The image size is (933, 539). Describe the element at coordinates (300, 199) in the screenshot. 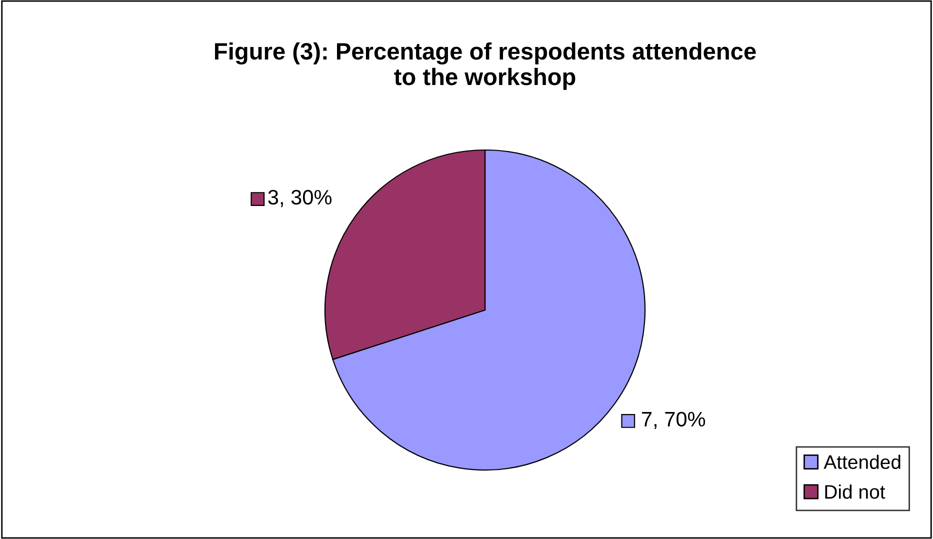

I see `data-label: 3, 30%` at that location.